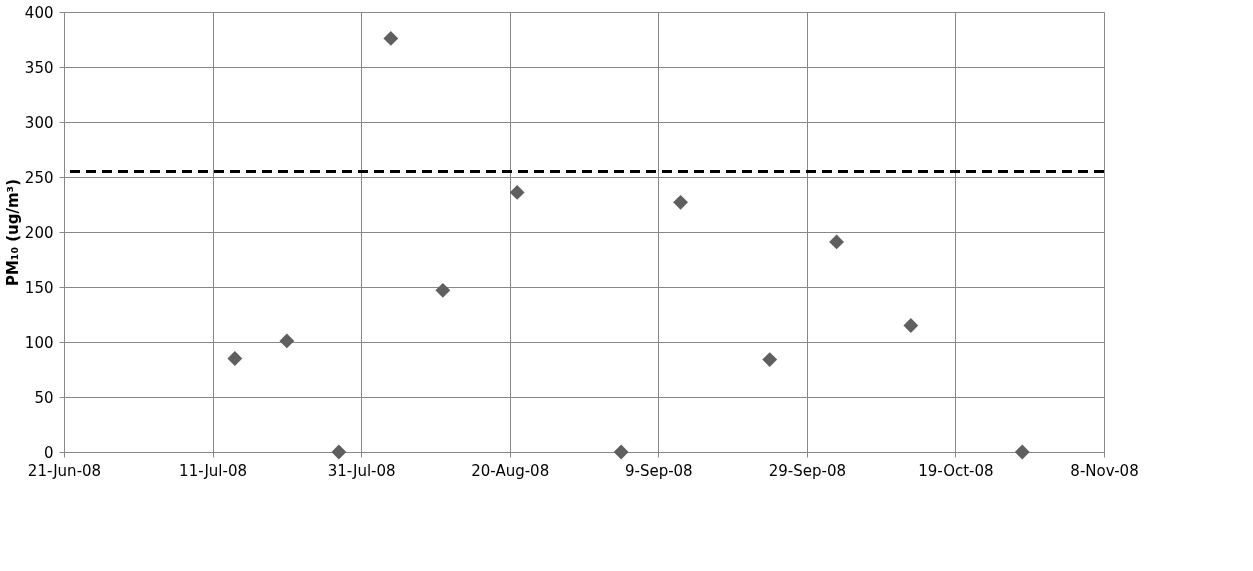 The image size is (1253, 571). What do you see at coordinates (39, 232) in the screenshot?
I see `y-tick-label: 200` at bounding box center [39, 232].